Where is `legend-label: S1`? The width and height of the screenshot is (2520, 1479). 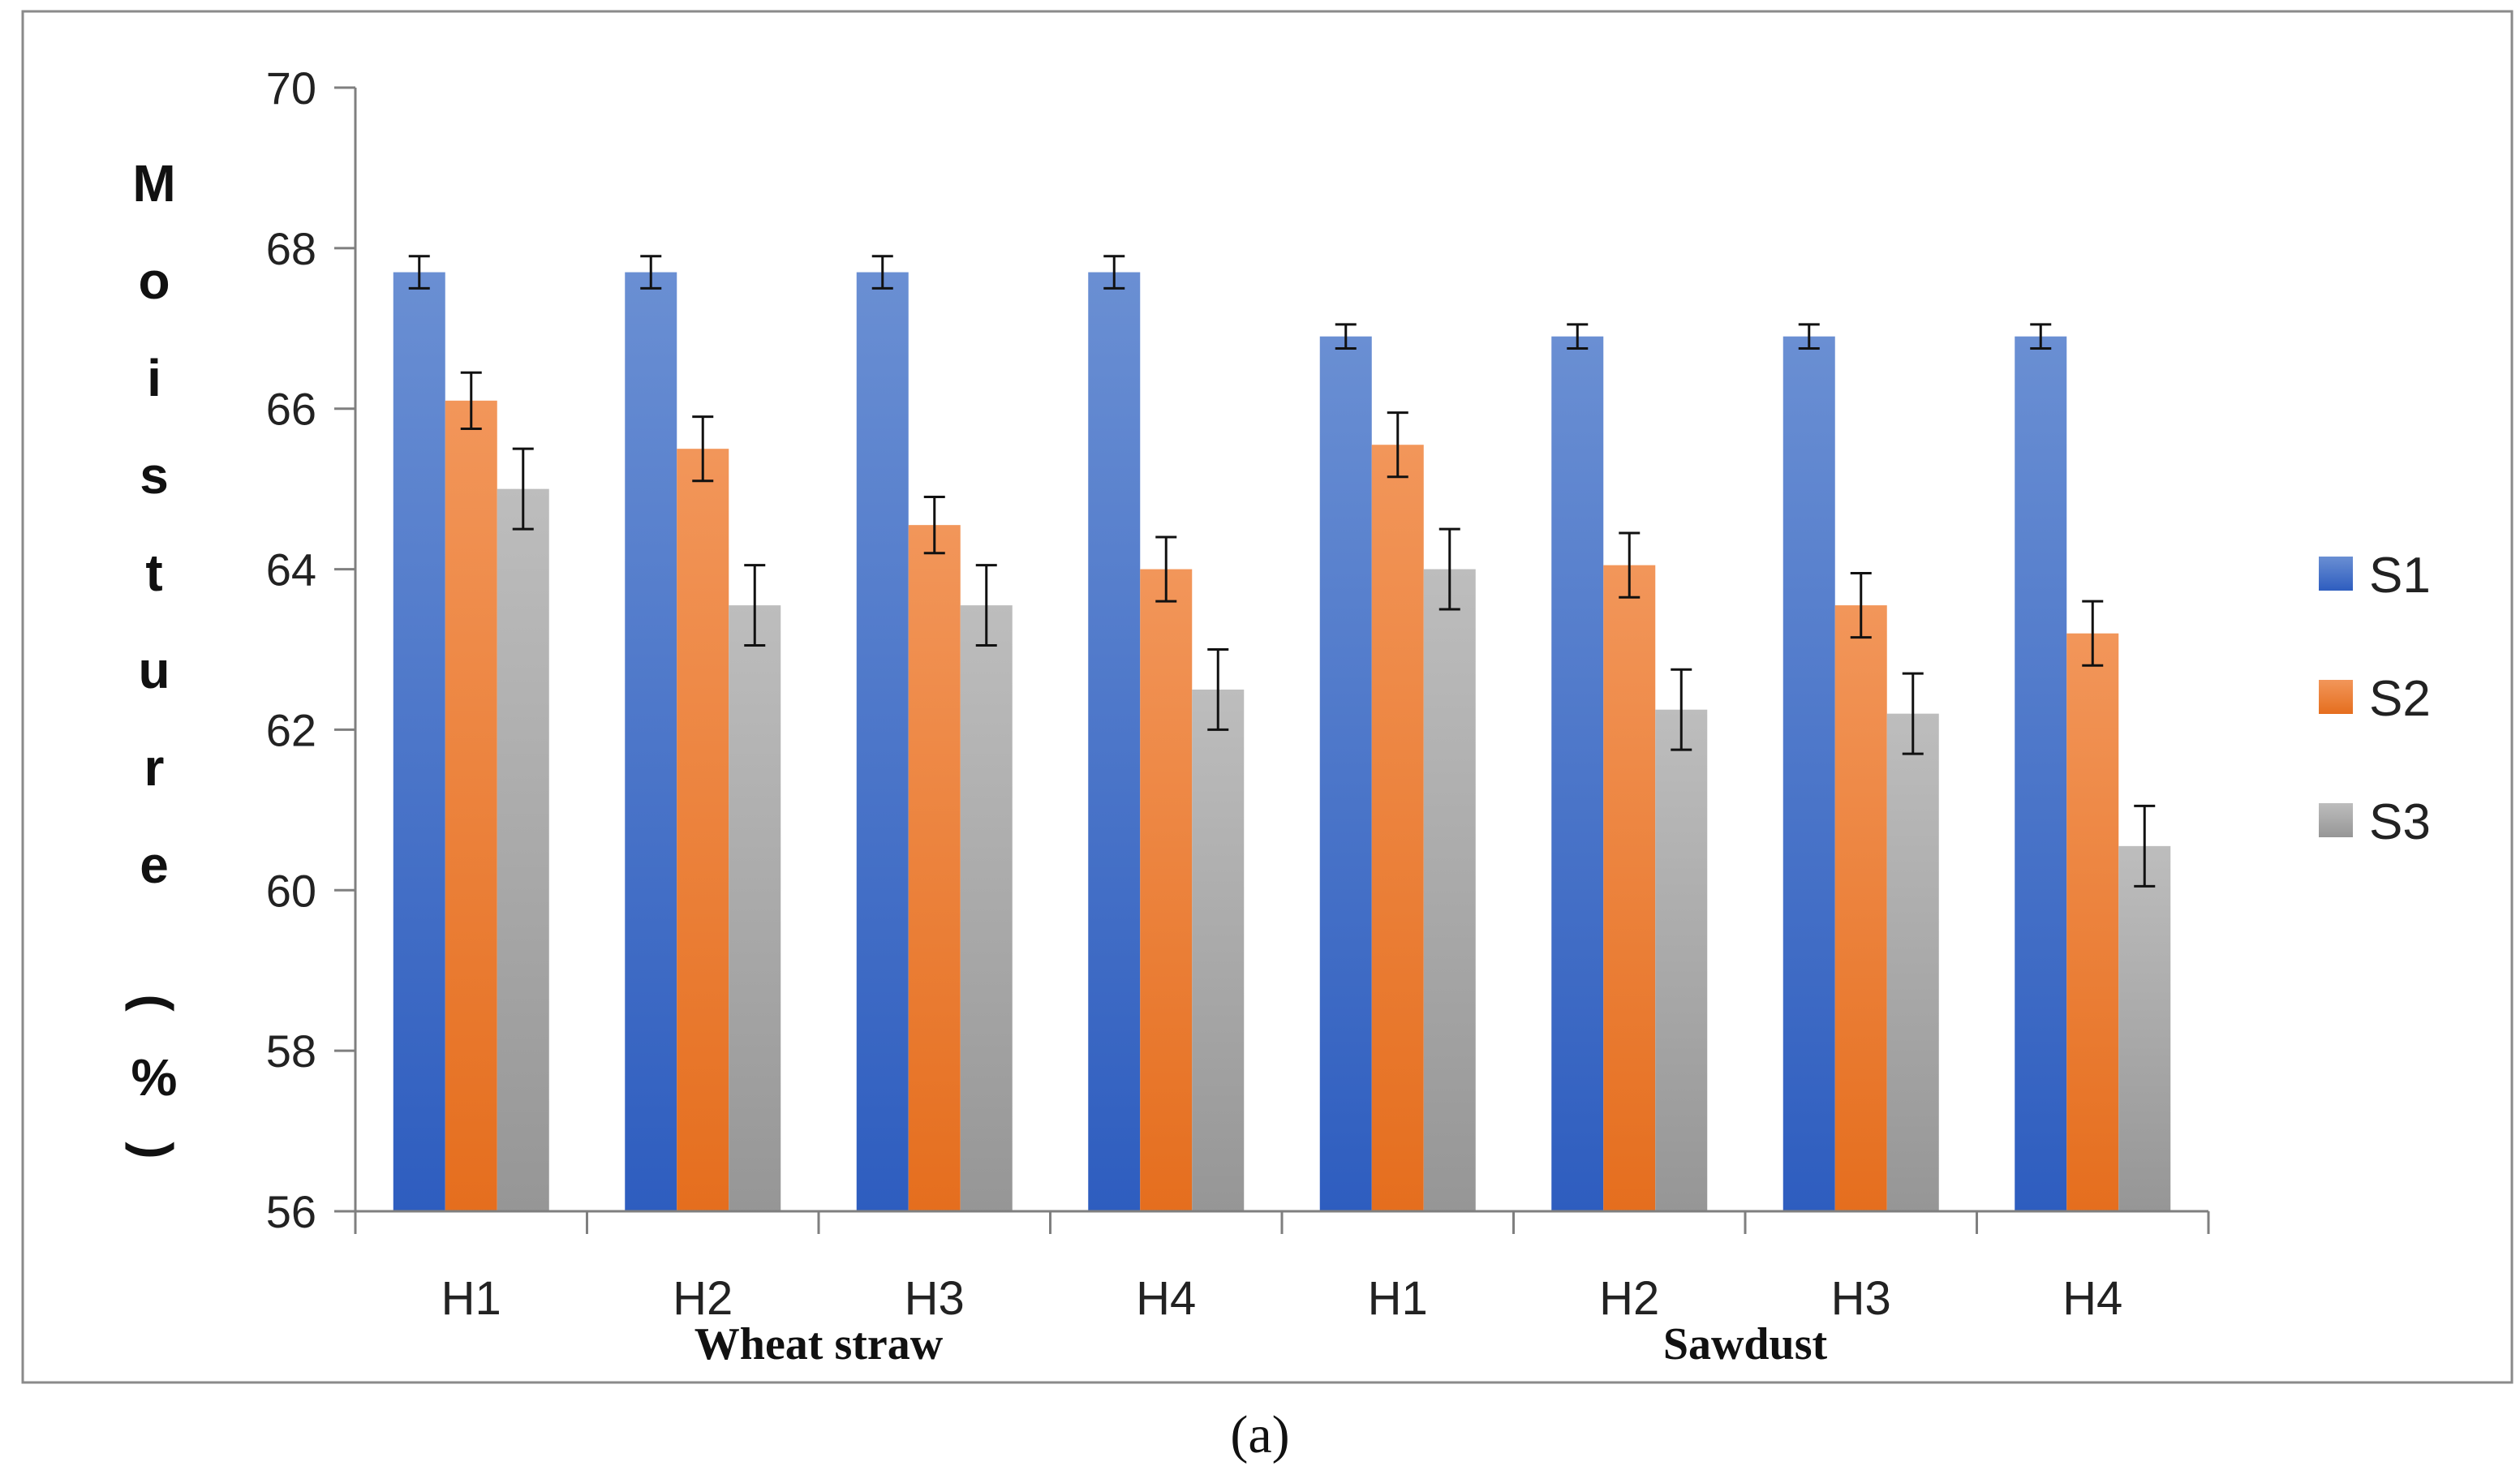 legend-label: S1 is located at coordinates (2400, 576).